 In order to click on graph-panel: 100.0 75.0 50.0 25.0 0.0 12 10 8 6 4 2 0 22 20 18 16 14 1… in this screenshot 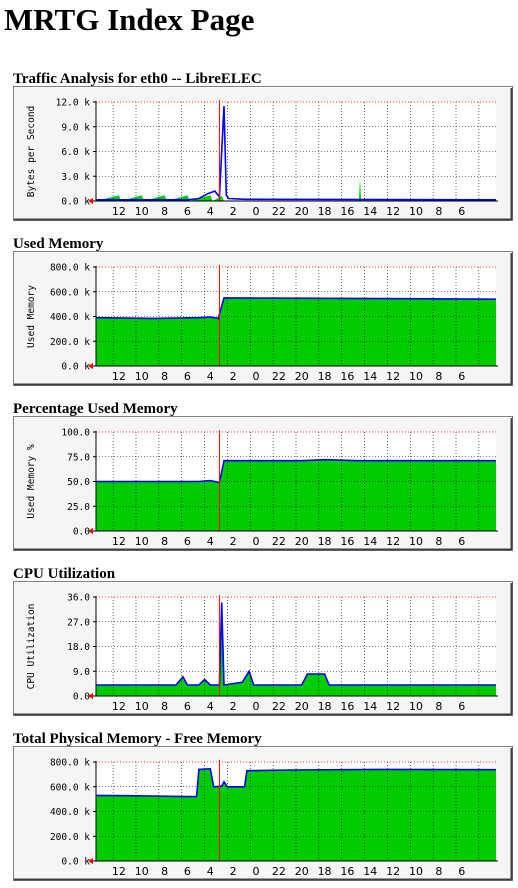, I will do `click(263, 483)`.